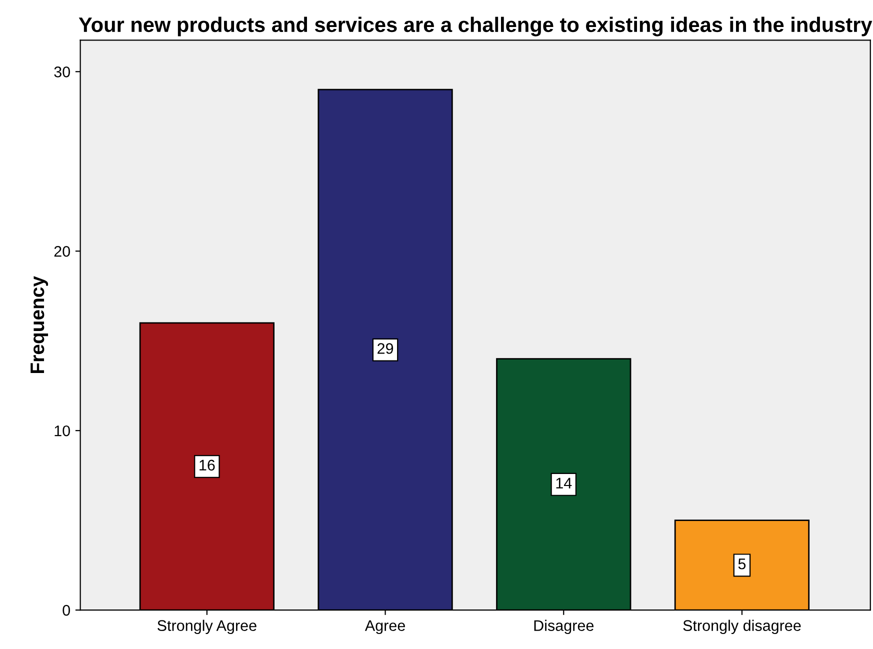 This screenshot has height=649, width=873. I want to click on y-tick-label: 10, so click(62, 430).